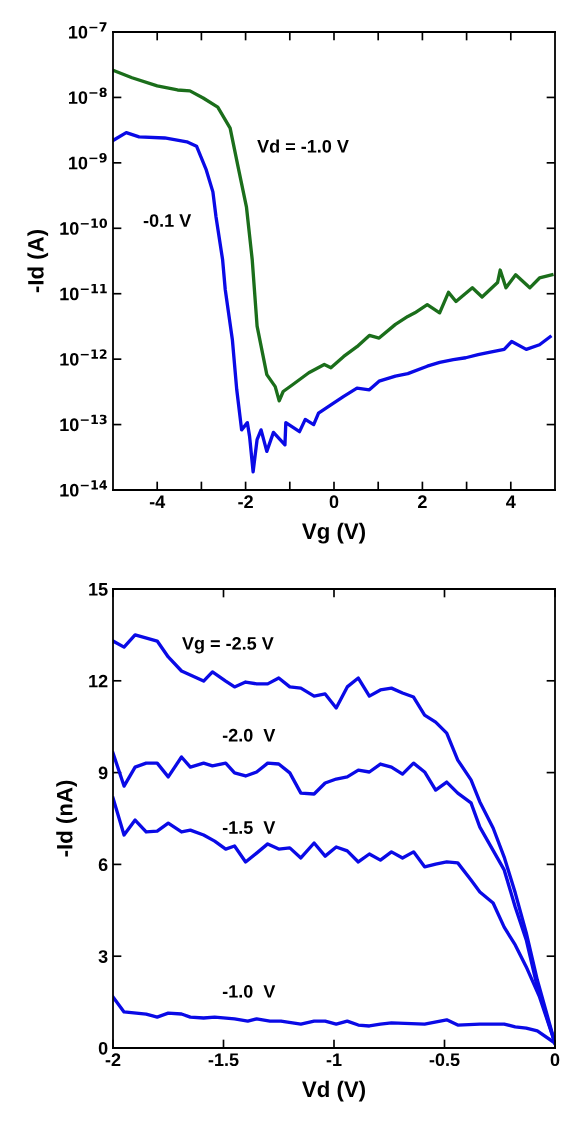 Image resolution: width=571 pixels, height=1127 pixels. I want to click on x-tick-label: 2, so click(422, 501).